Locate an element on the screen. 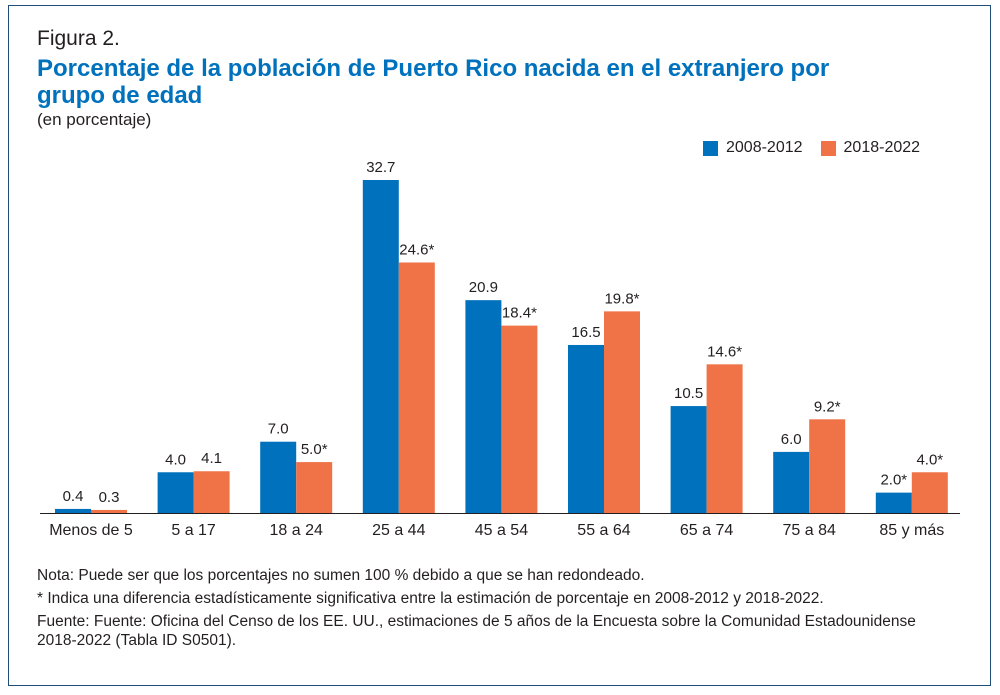  category-label-7: 75 a 84 is located at coordinates (809, 530).